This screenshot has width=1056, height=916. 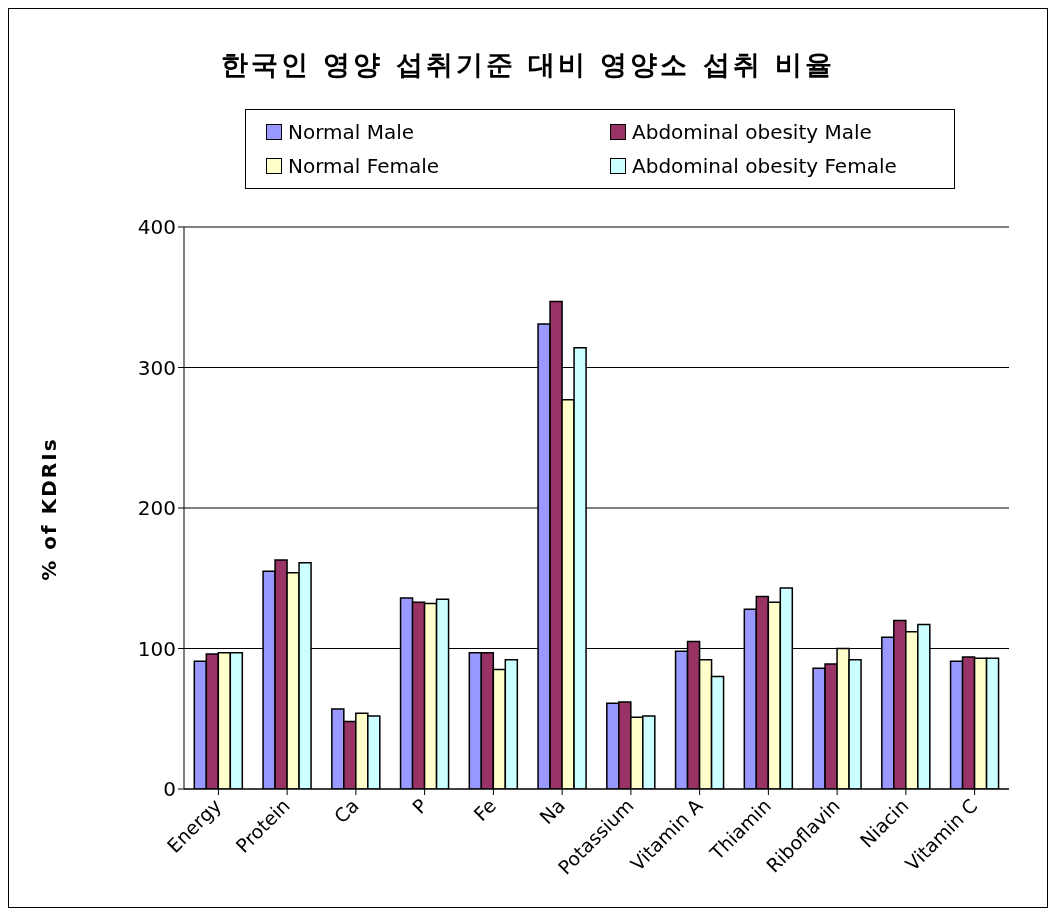 What do you see at coordinates (752, 132) in the screenshot?
I see `legend-label: Abdominal obesity Male` at bounding box center [752, 132].